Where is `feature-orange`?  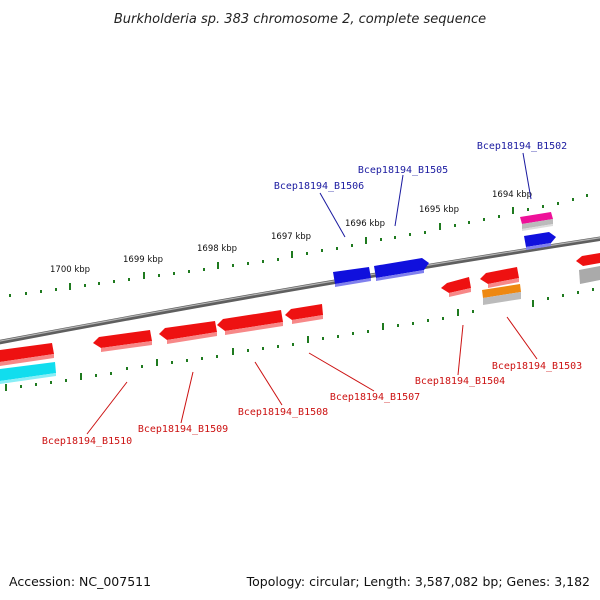 feature-orange is located at coordinates (501, 291).